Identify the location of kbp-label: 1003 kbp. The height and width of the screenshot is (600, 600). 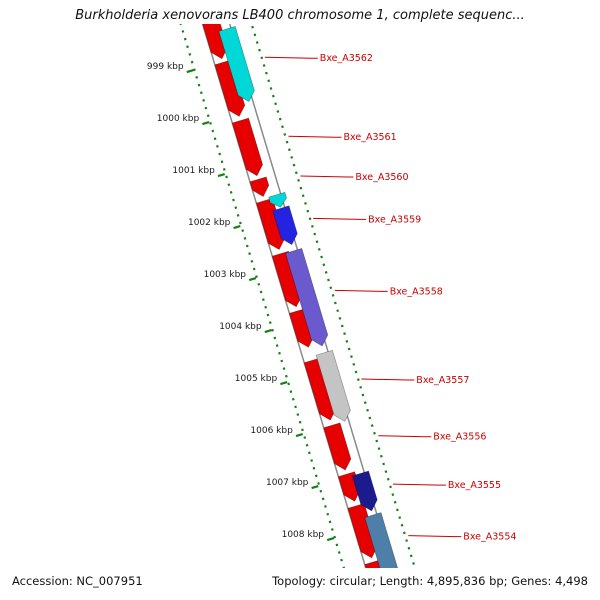
(225, 275).